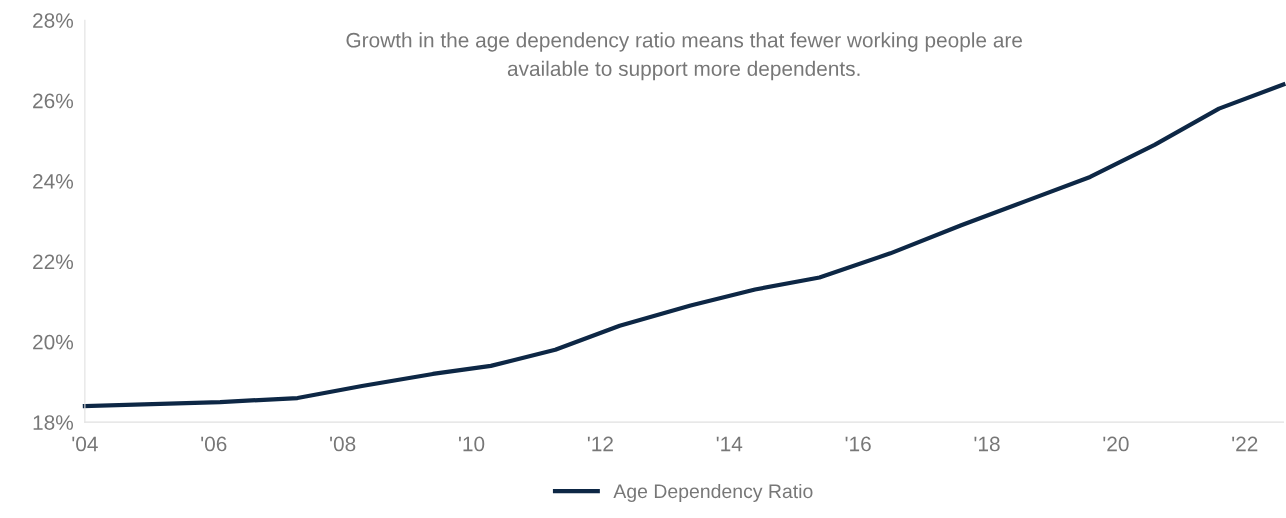 Image resolution: width=1286 pixels, height=518 pixels. I want to click on y-tick-label: 26%, so click(53, 101).